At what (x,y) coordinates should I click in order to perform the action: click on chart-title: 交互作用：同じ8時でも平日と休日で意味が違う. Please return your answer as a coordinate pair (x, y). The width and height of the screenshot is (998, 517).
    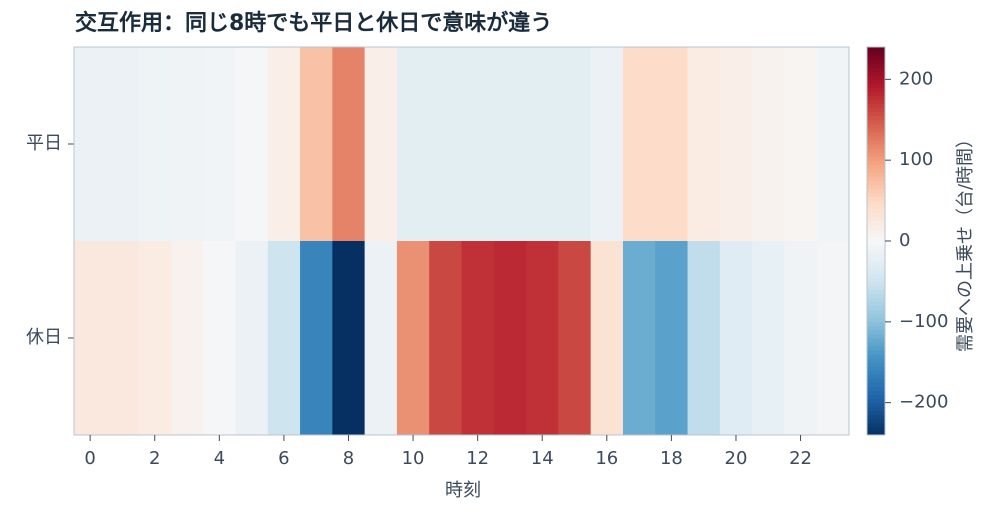
    Looking at the image, I should click on (313, 23).